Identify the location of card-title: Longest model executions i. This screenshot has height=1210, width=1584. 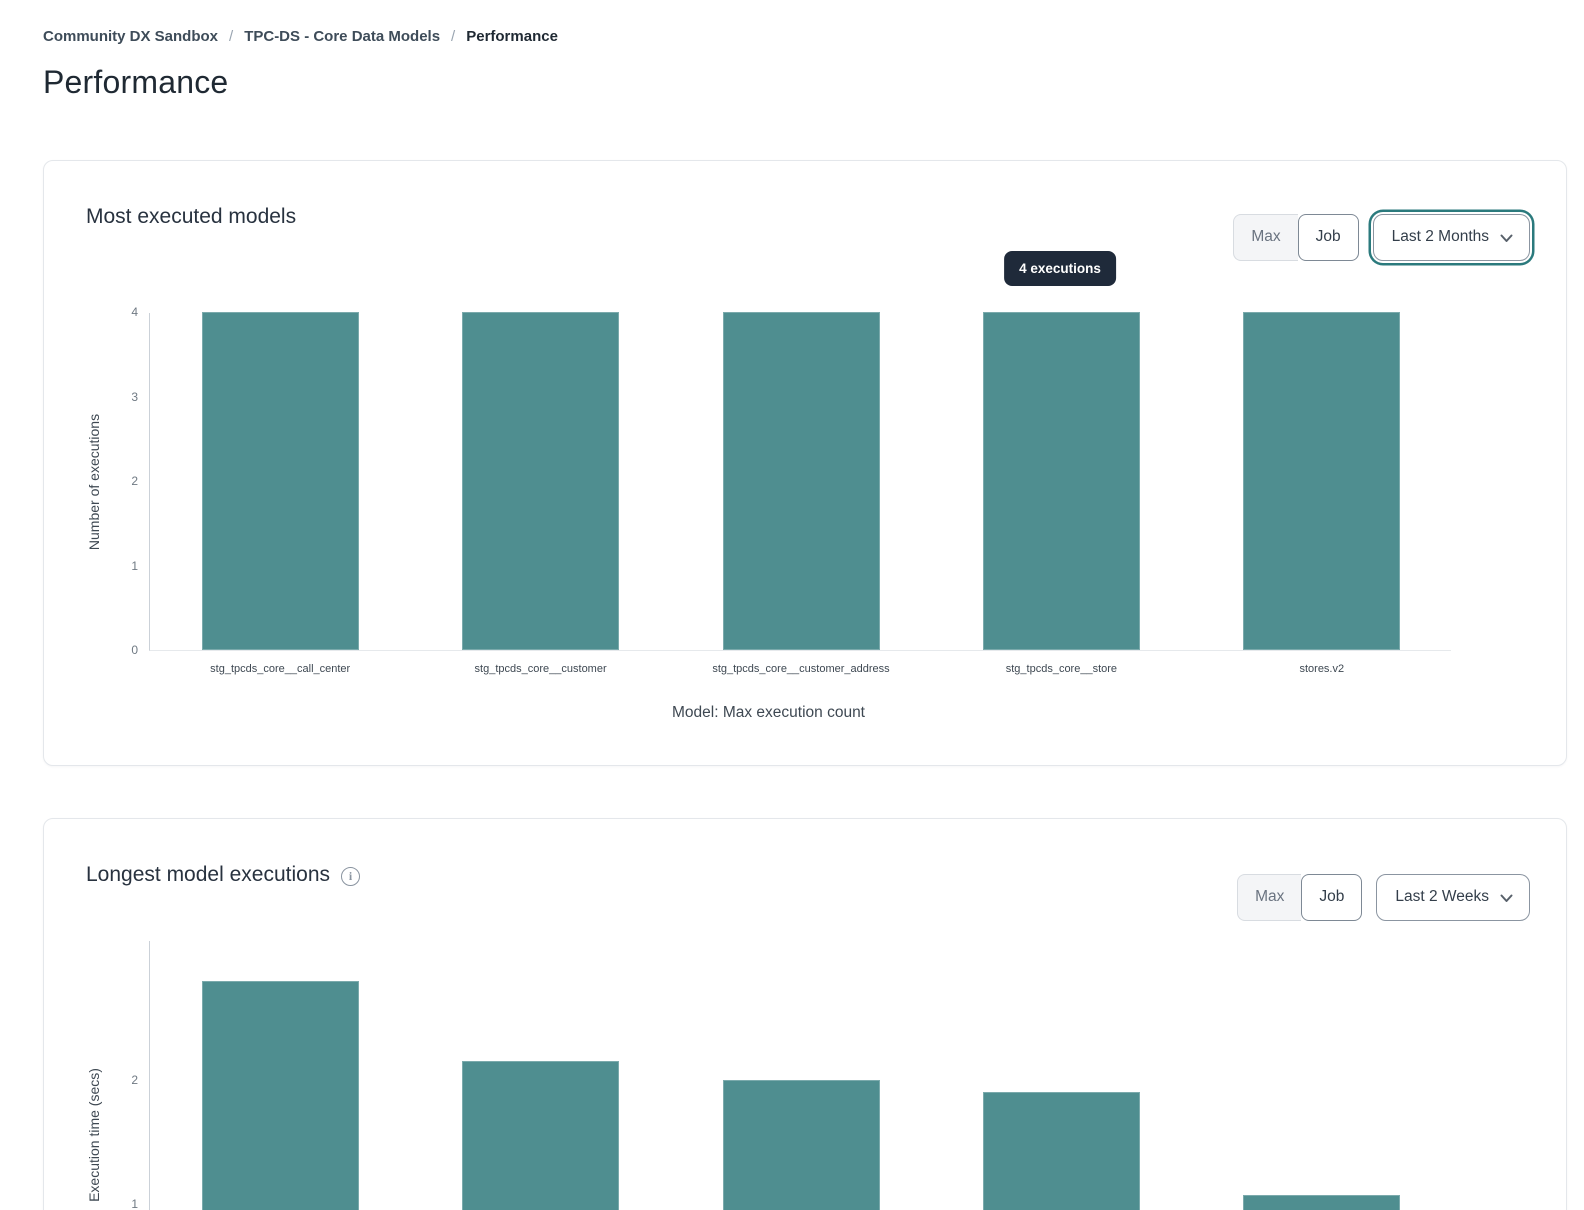
(223, 875).